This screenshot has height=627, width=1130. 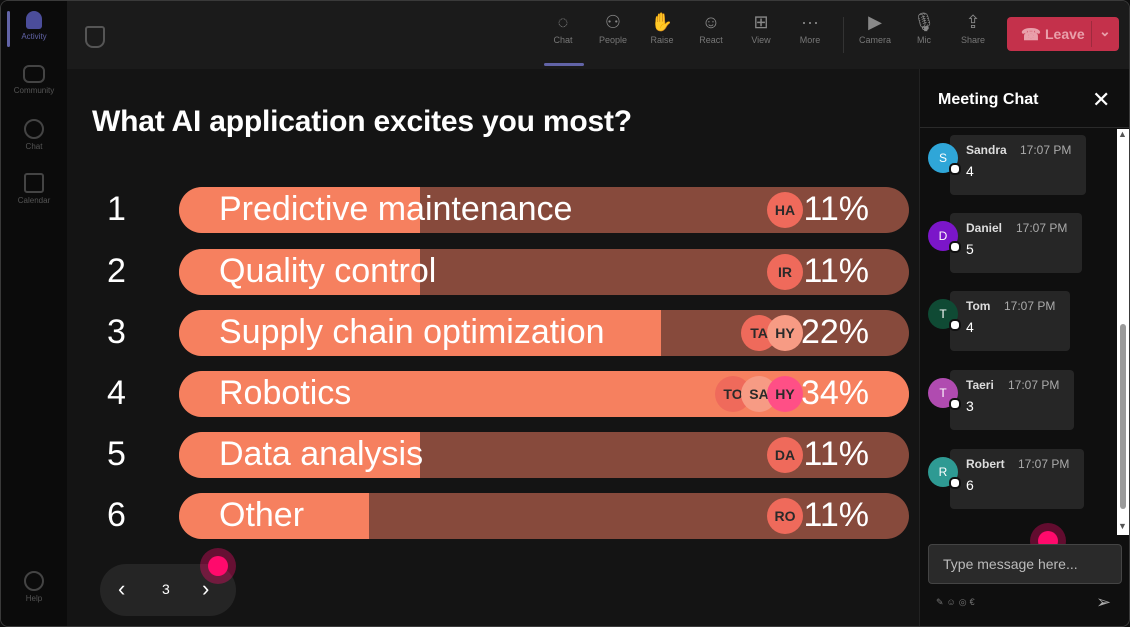 What do you see at coordinates (1024, 127) in the screenshot?
I see `chat-divider` at bounding box center [1024, 127].